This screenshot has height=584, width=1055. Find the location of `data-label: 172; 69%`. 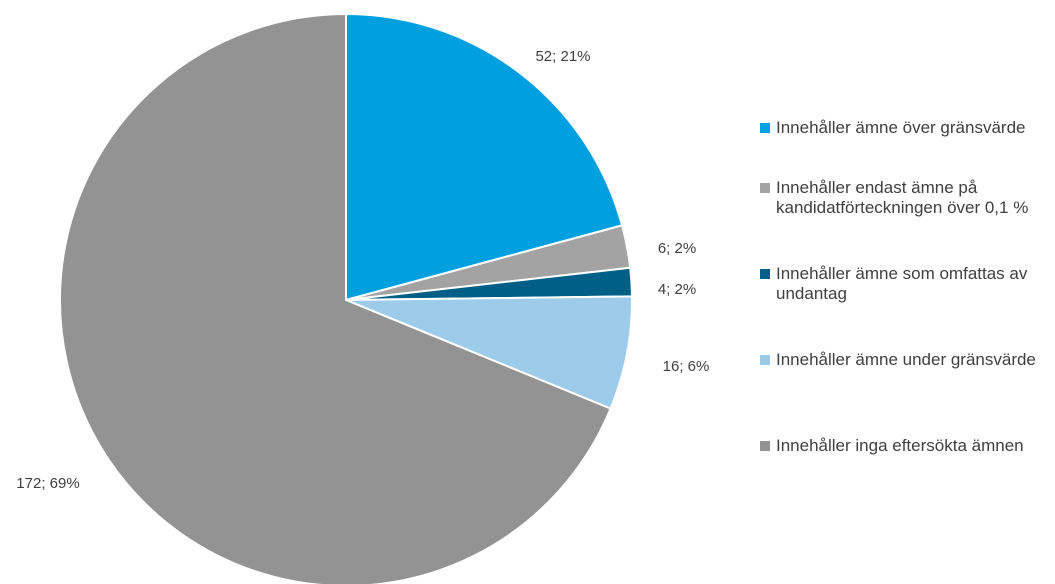

data-label: 172; 69% is located at coordinates (47, 483).